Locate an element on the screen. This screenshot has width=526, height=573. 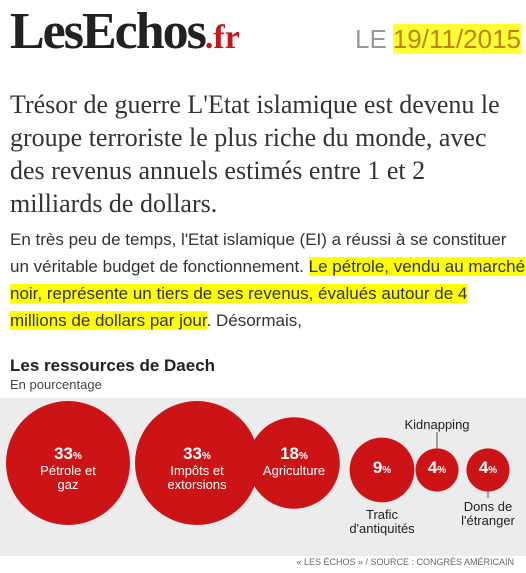
value-label: 33% Pétrole et gaz is located at coordinates (68, 468).